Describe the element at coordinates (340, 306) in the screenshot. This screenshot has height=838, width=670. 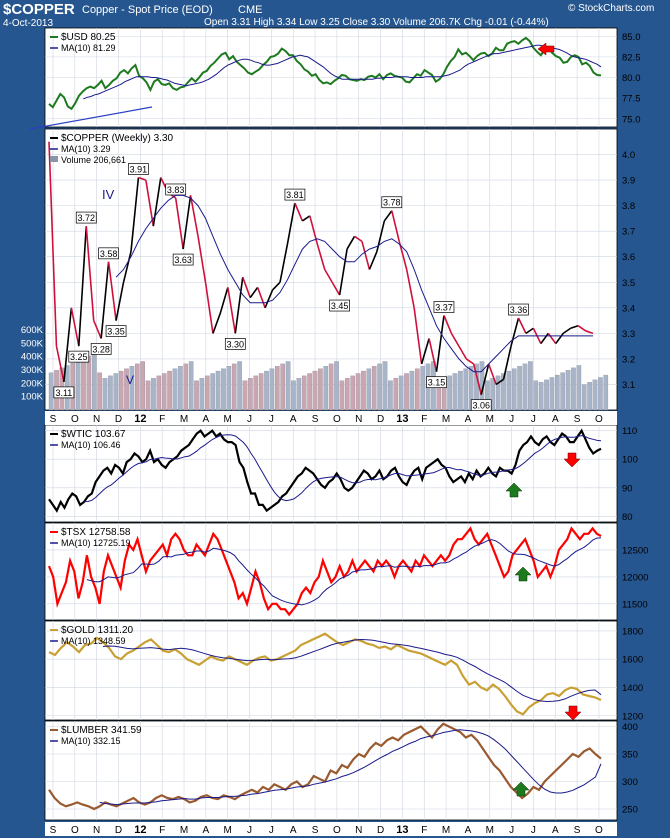
I see `price-label: 3.45` at that location.